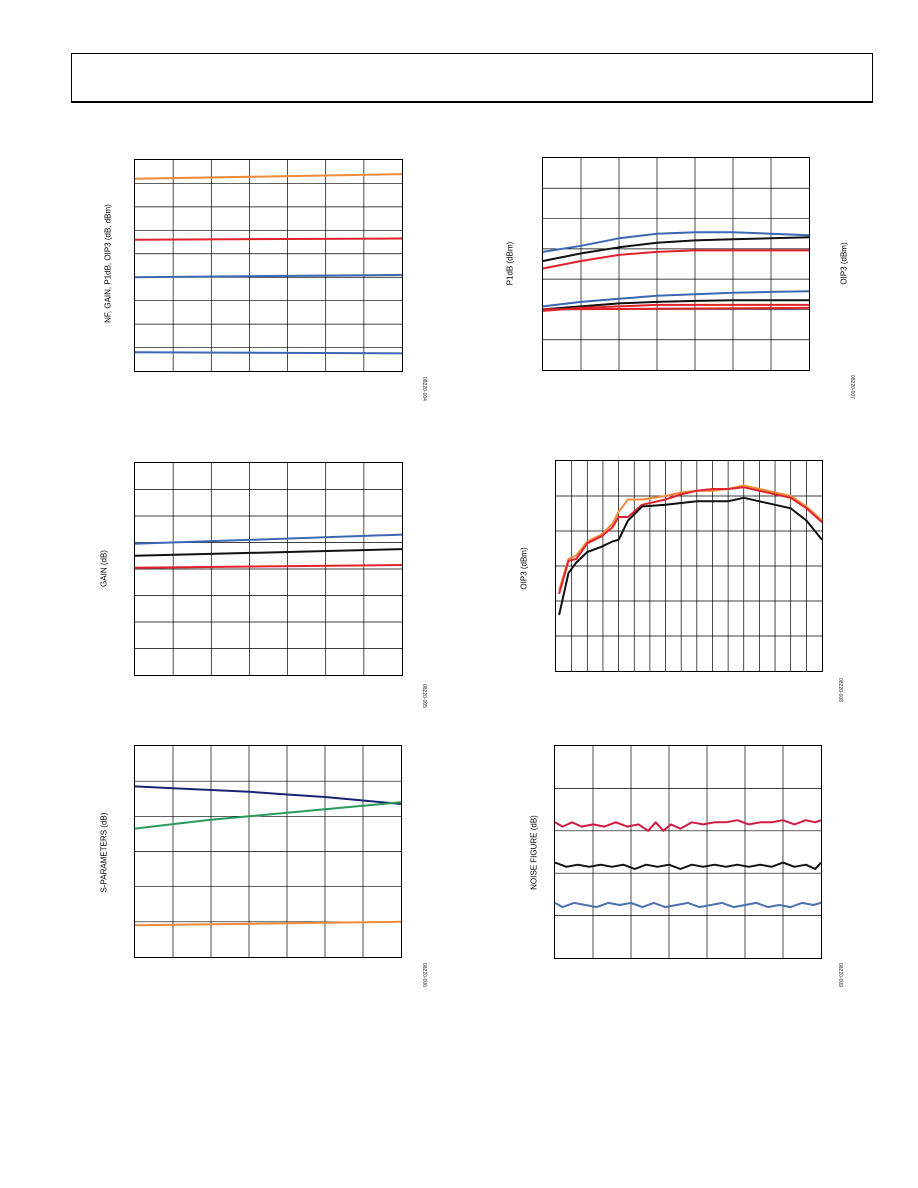  I want to click on y-axis-label: GAIN (dB), so click(104, 568).